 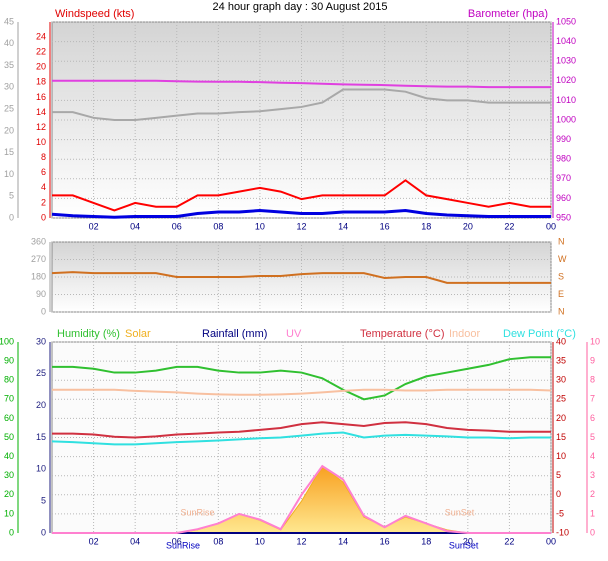 What do you see at coordinates (177, 541) in the screenshot?
I see `x-tick-label: 06` at bounding box center [177, 541].